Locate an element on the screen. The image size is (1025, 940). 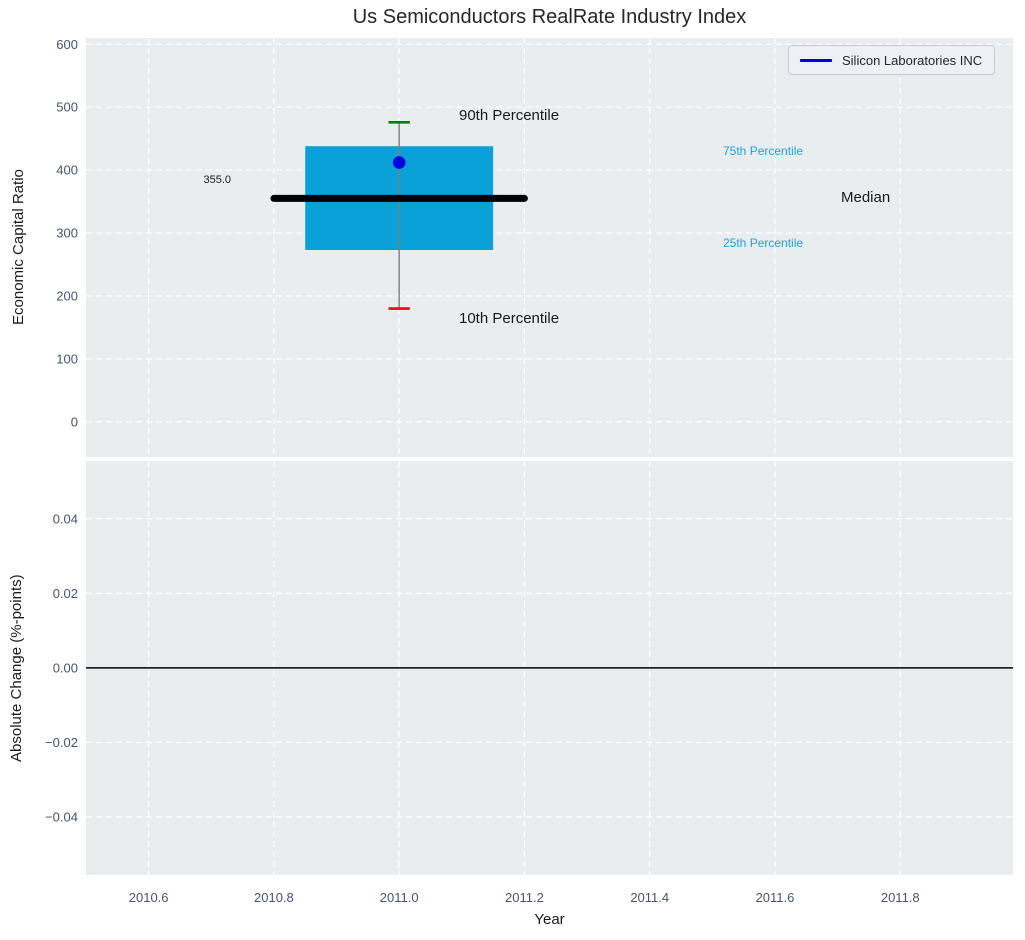
y-tick-label: 500 is located at coordinates (67, 107).